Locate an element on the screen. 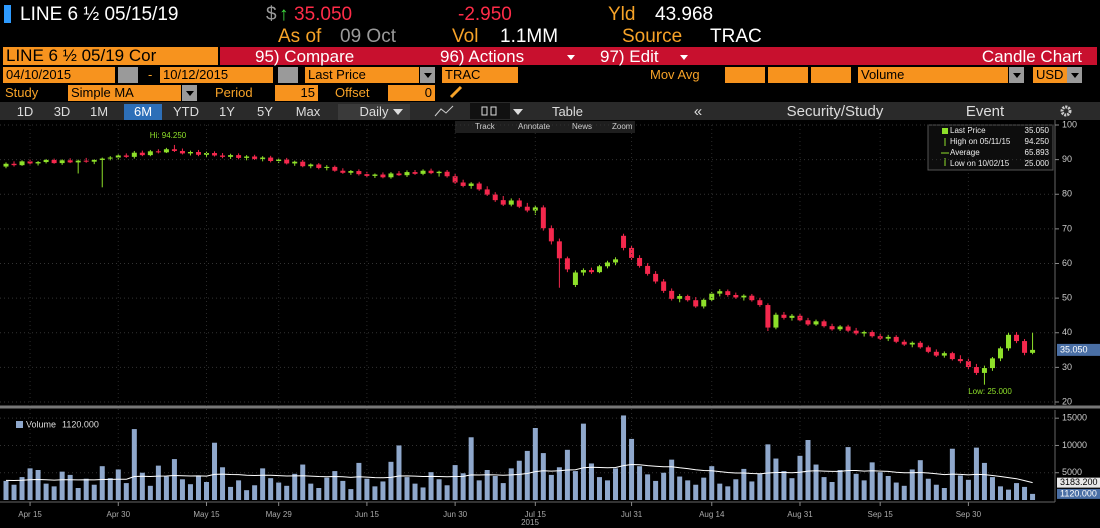  lower-study: Volume is located at coordinates (933, 75).